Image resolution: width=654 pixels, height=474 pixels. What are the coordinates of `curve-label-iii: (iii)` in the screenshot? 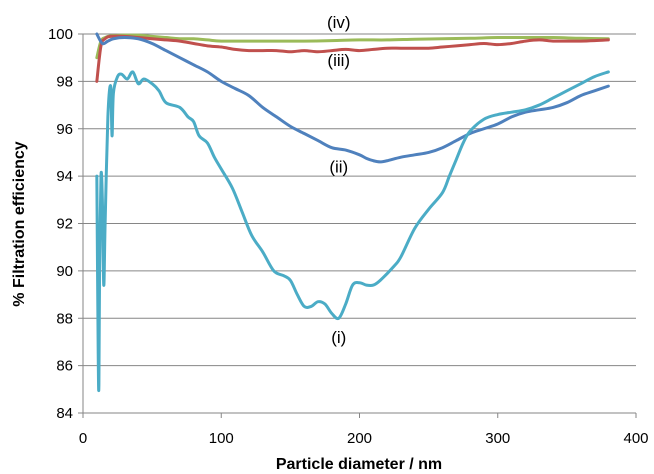 It's located at (338, 60).